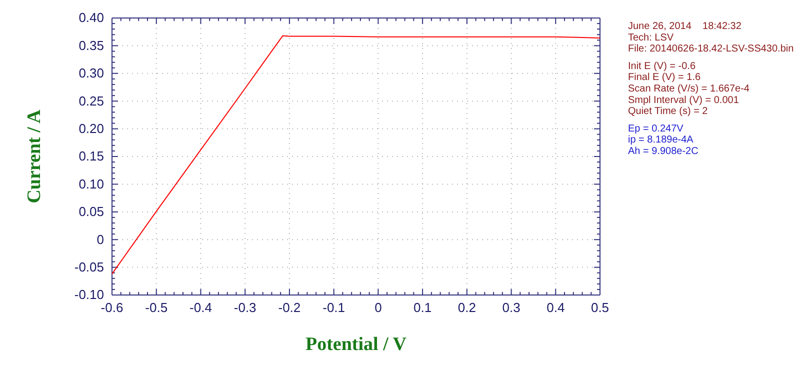  What do you see at coordinates (711, 49) in the screenshot?
I see `text: File: 20140626-18.42-LSV-SS430.bin` at bounding box center [711, 49].